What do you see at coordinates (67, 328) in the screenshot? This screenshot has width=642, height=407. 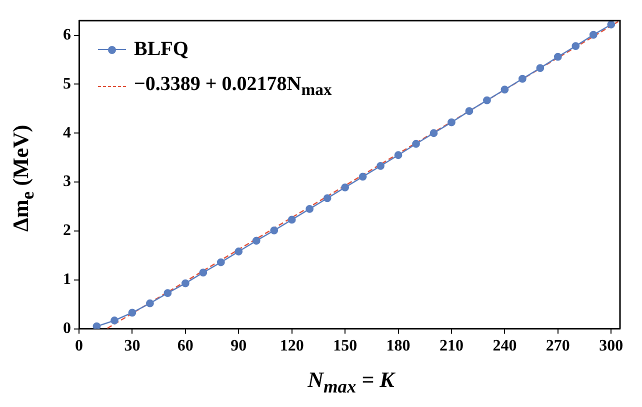 I see `y-tick-label: 0` at bounding box center [67, 328].